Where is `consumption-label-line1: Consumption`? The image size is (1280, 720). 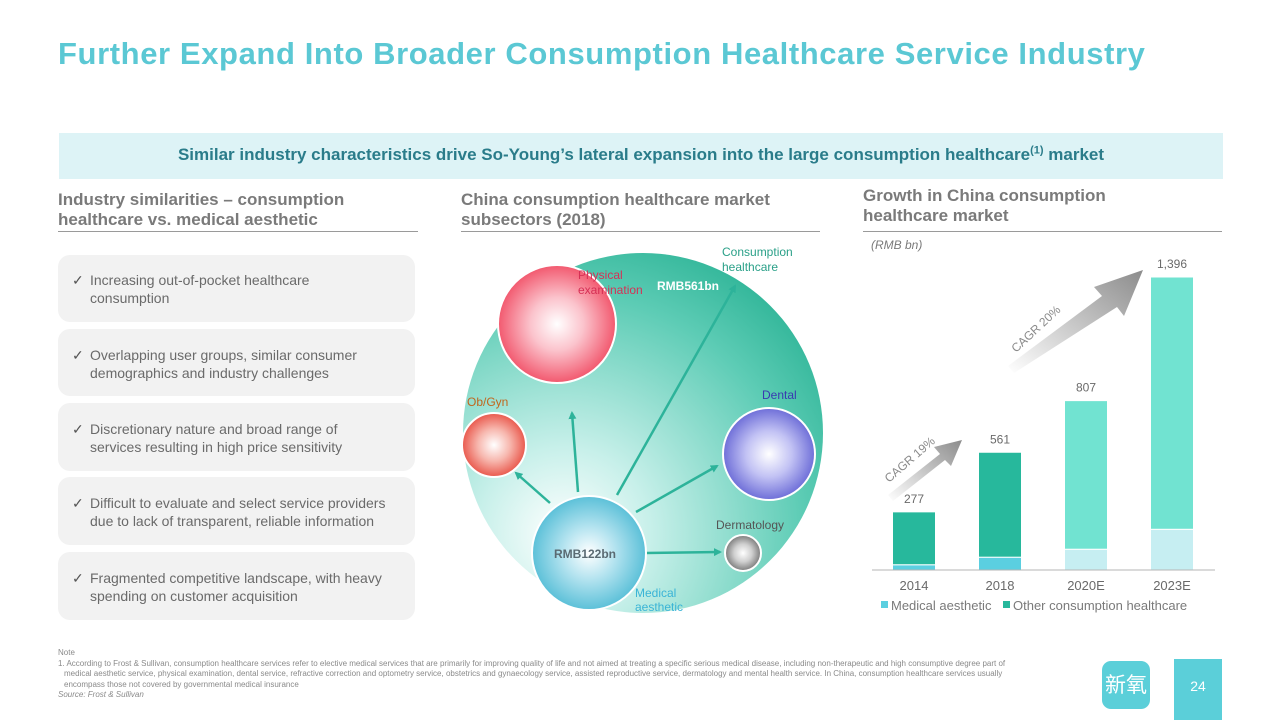
consumption-label-line1: Consumption is located at coordinates (757, 252).